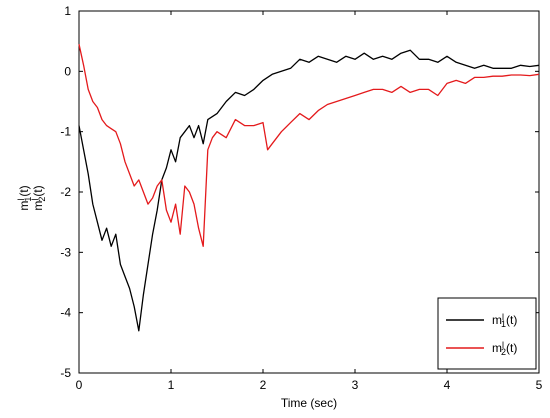 The width and height of the screenshot is (550, 418). Describe the element at coordinates (263, 385) in the screenshot. I see `x-tick-label: 2` at that location.